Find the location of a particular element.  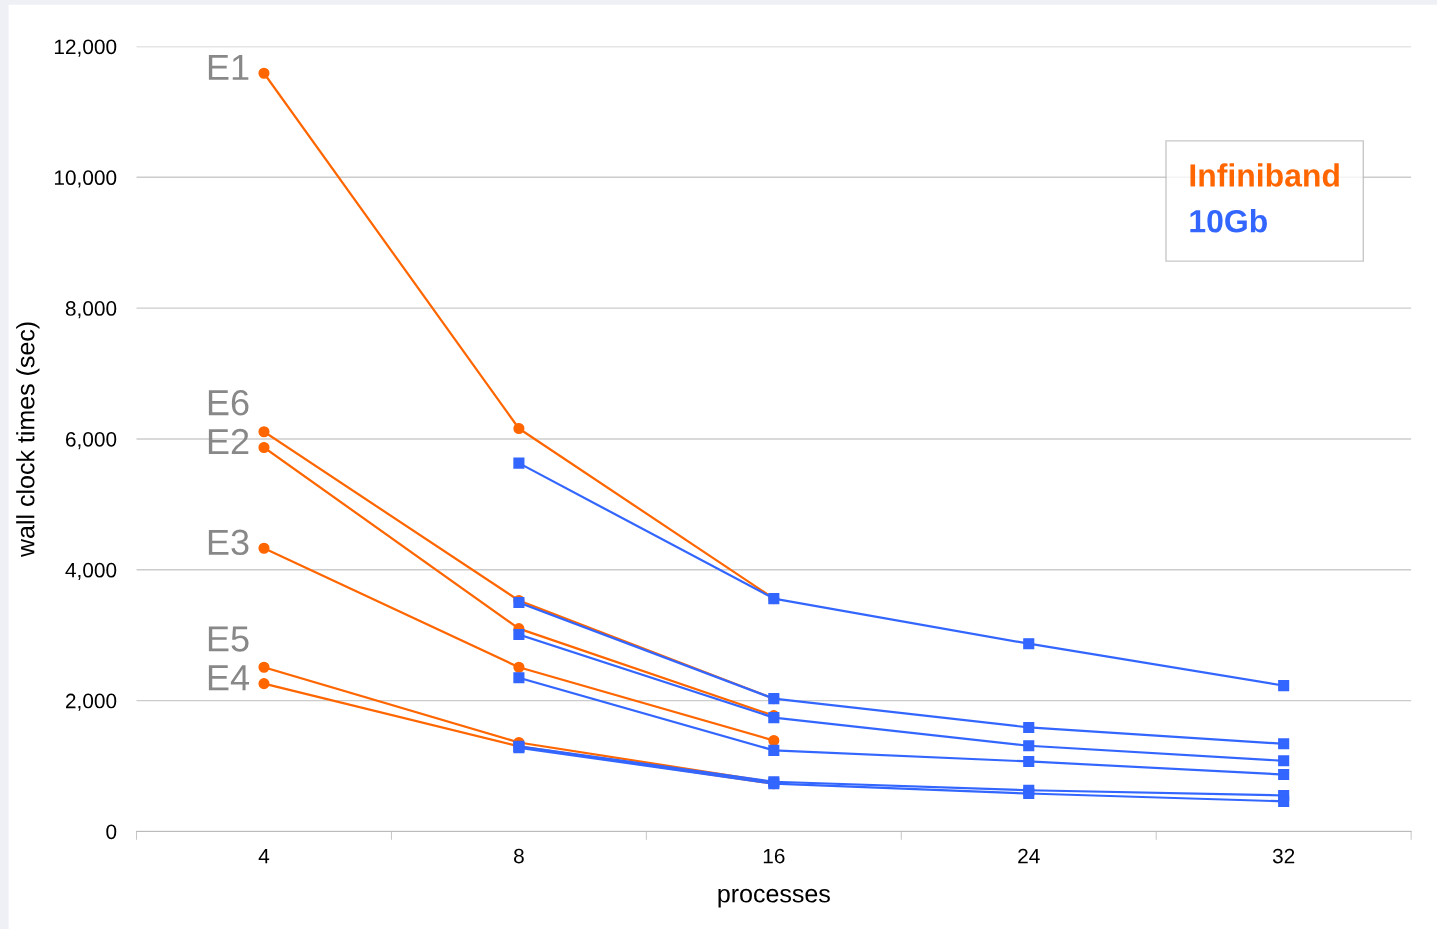

x-tick-label: 8 is located at coordinates (519, 856).